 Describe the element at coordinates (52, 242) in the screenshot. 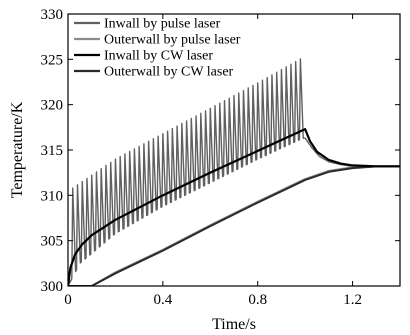

I see `y-tick-label: 305` at that location.